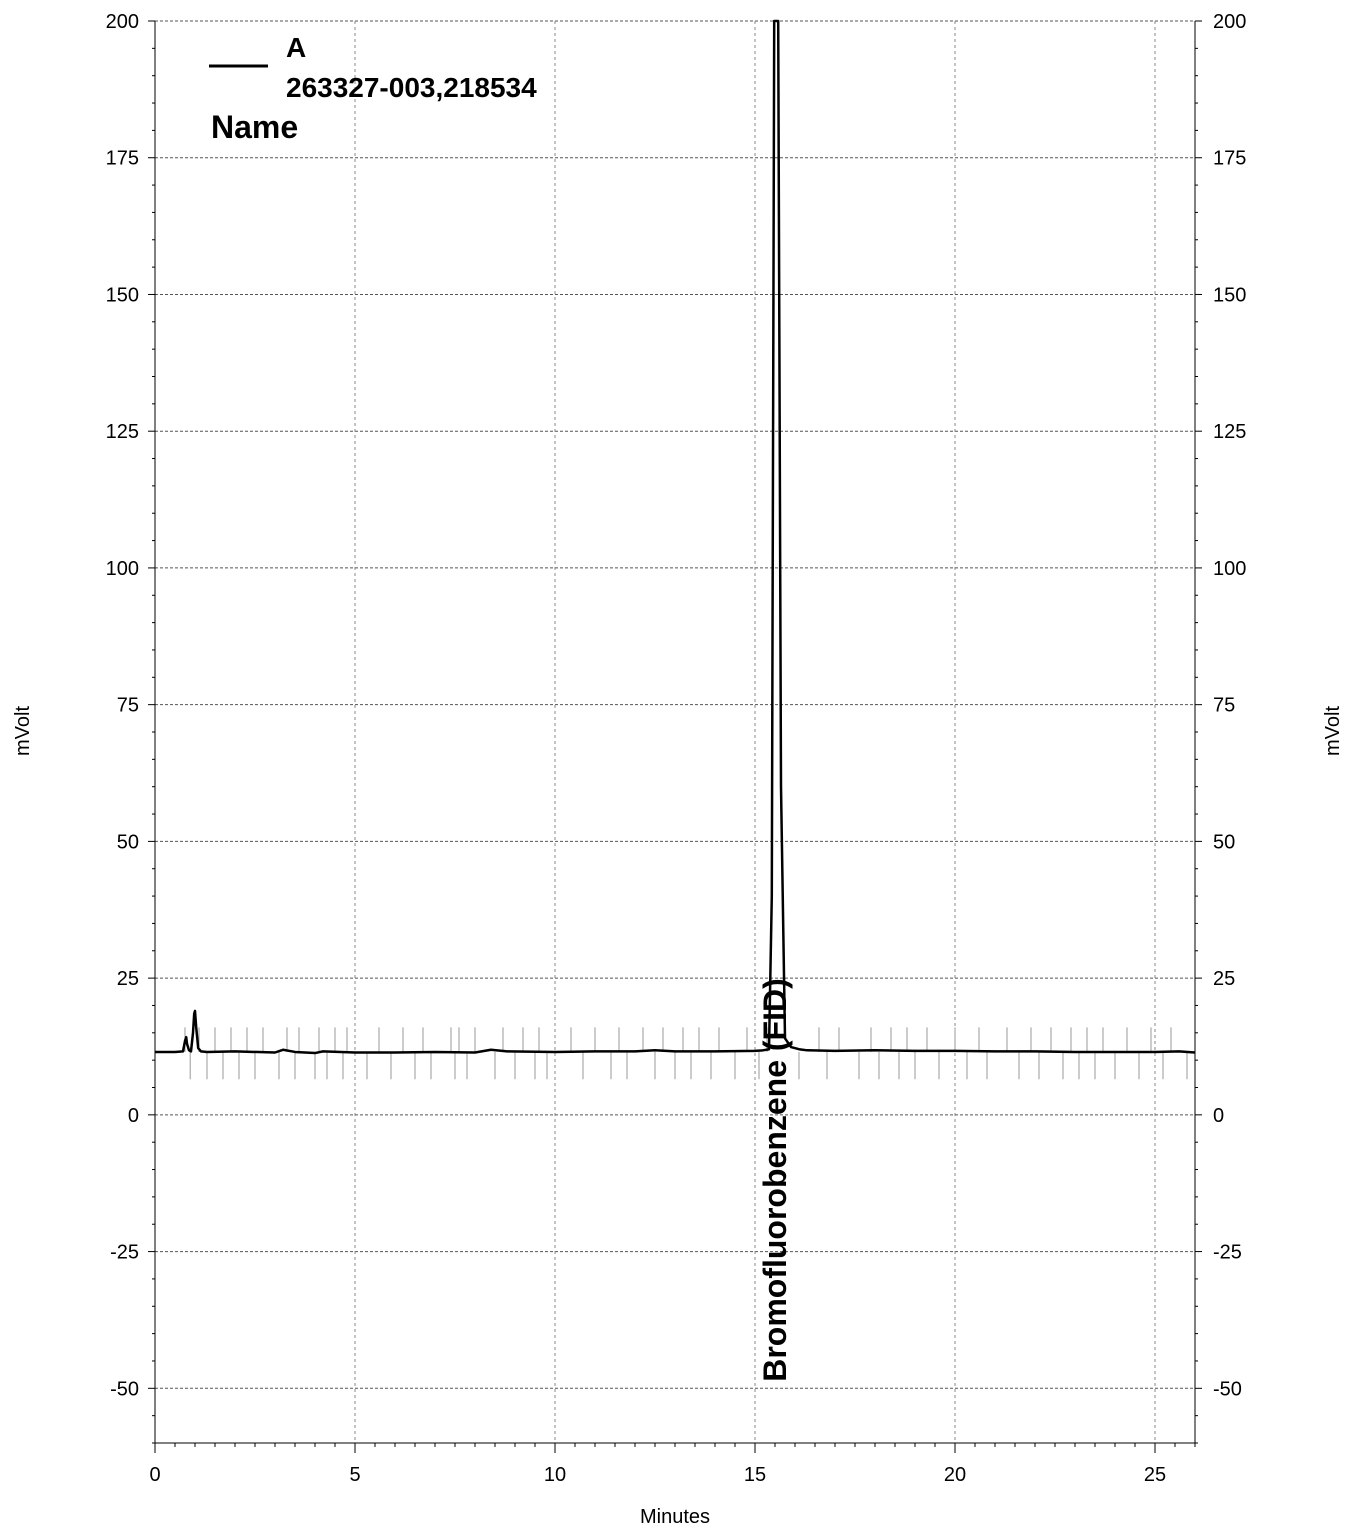 The width and height of the screenshot is (1359, 1530). Describe the element at coordinates (1229, 22) in the screenshot. I see `y-tick-label-right: 200` at that location.